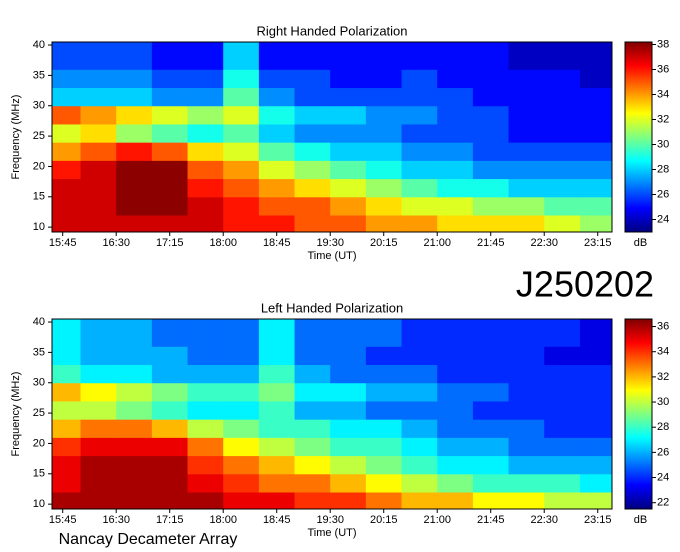 The width and height of the screenshot is (680, 552). I want to click on colorbar, so click(638, 414).